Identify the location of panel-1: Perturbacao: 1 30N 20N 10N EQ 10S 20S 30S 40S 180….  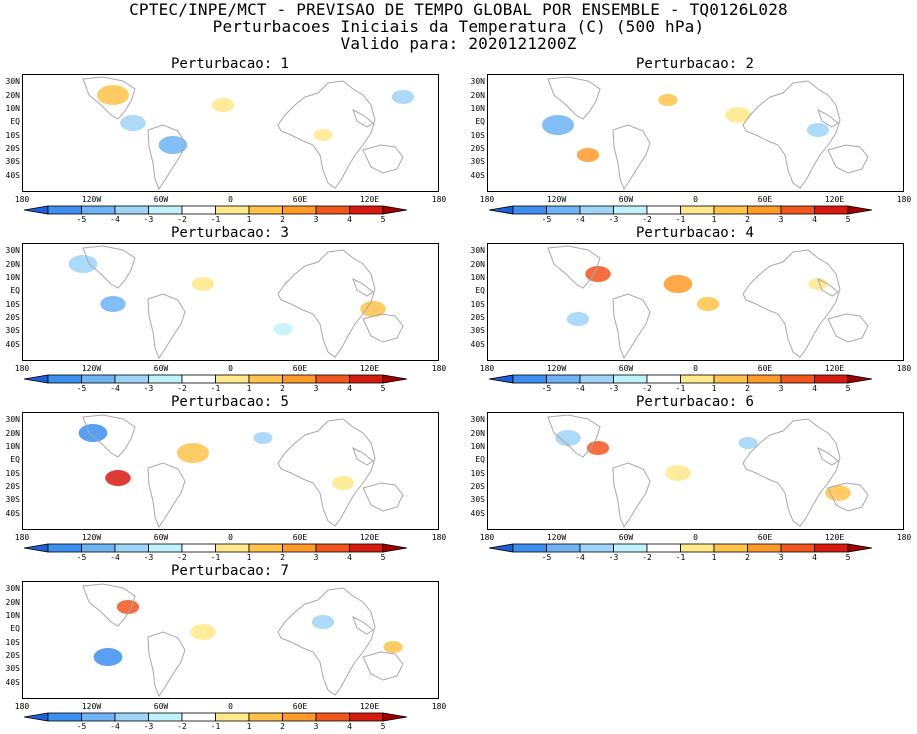
(230, 142).